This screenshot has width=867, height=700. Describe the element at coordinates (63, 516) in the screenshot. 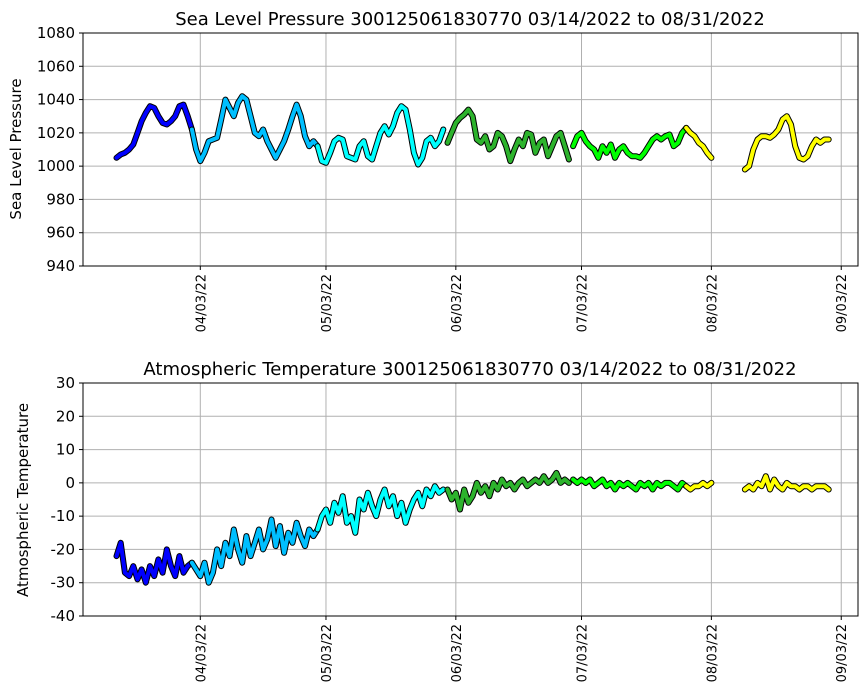

I see `temperature-y-tick-label: -10` at that location.